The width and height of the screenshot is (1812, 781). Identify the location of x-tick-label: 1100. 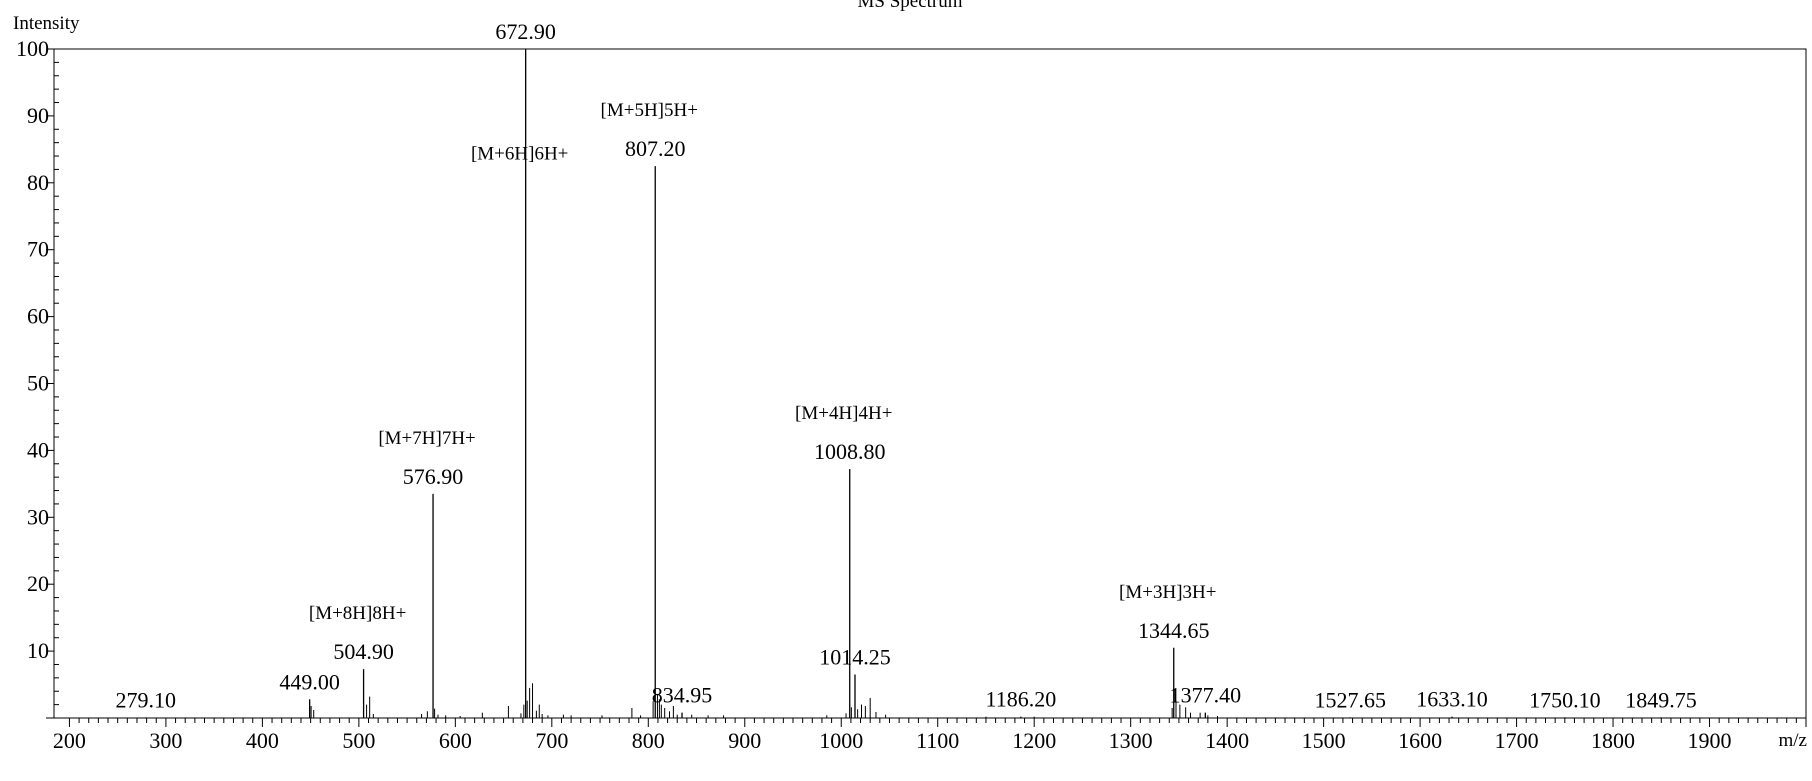
(937, 740).